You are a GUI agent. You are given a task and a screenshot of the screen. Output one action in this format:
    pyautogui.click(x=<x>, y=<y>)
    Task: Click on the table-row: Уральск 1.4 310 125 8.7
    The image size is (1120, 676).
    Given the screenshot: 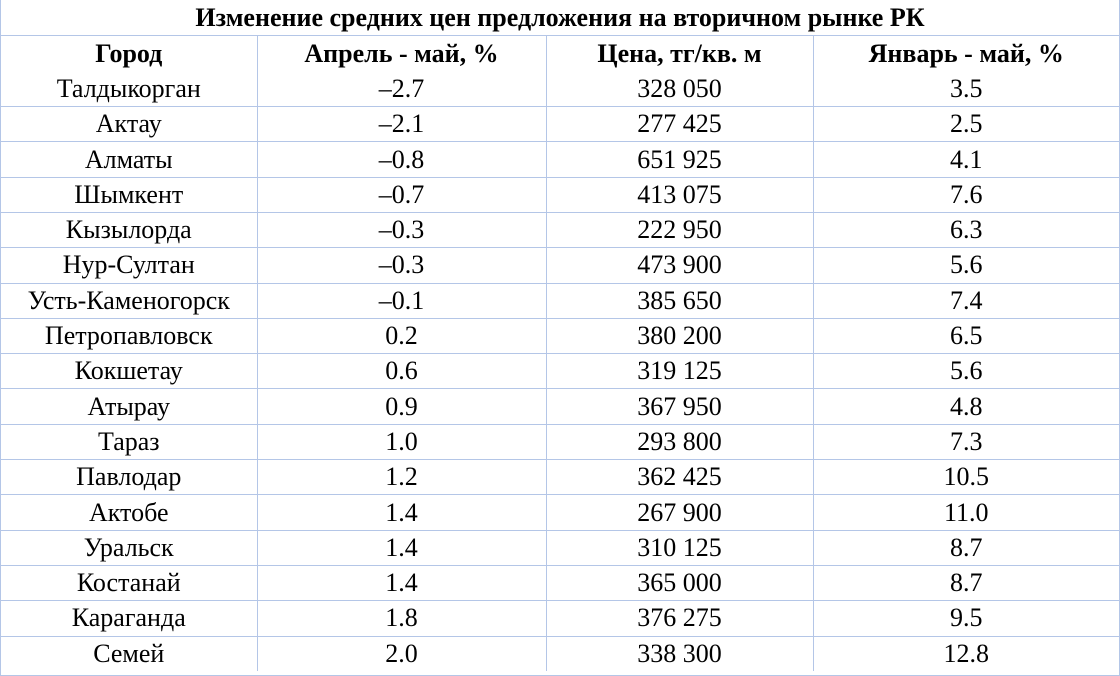 What is the action you would take?
    pyautogui.click(x=560, y=548)
    